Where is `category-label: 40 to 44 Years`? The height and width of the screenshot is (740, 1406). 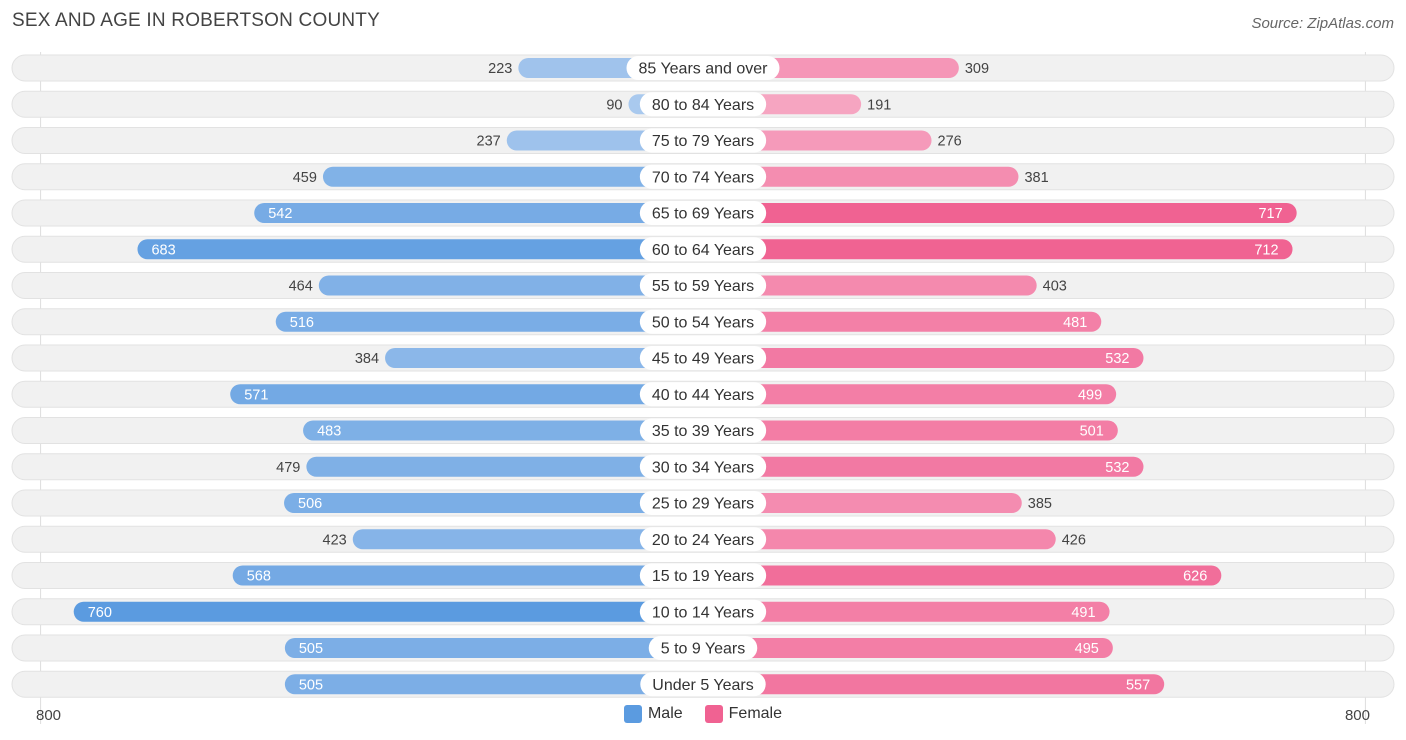
category-label: 40 to 44 Years is located at coordinates (703, 395).